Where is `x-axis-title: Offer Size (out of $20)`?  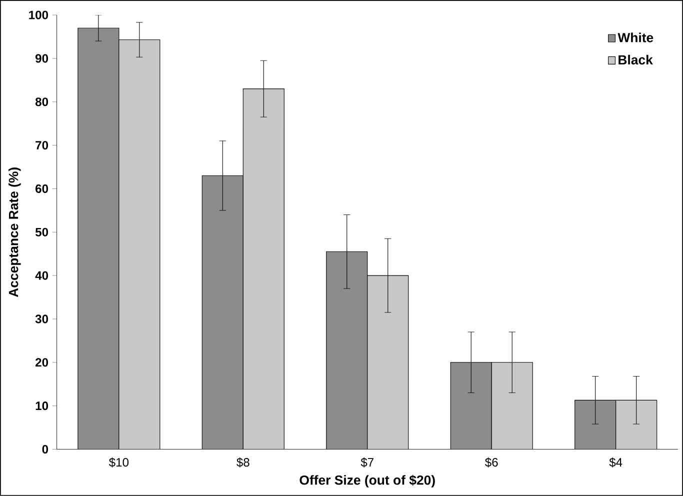 x-axis-title: Offer Size (out of $20) is located at coordinates (367, 481).